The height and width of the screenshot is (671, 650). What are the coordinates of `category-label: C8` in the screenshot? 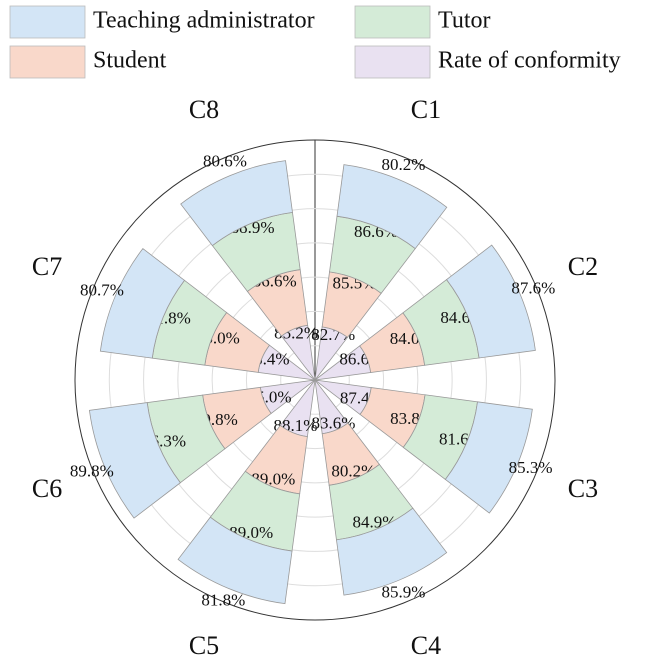 It's located at (204, 109).